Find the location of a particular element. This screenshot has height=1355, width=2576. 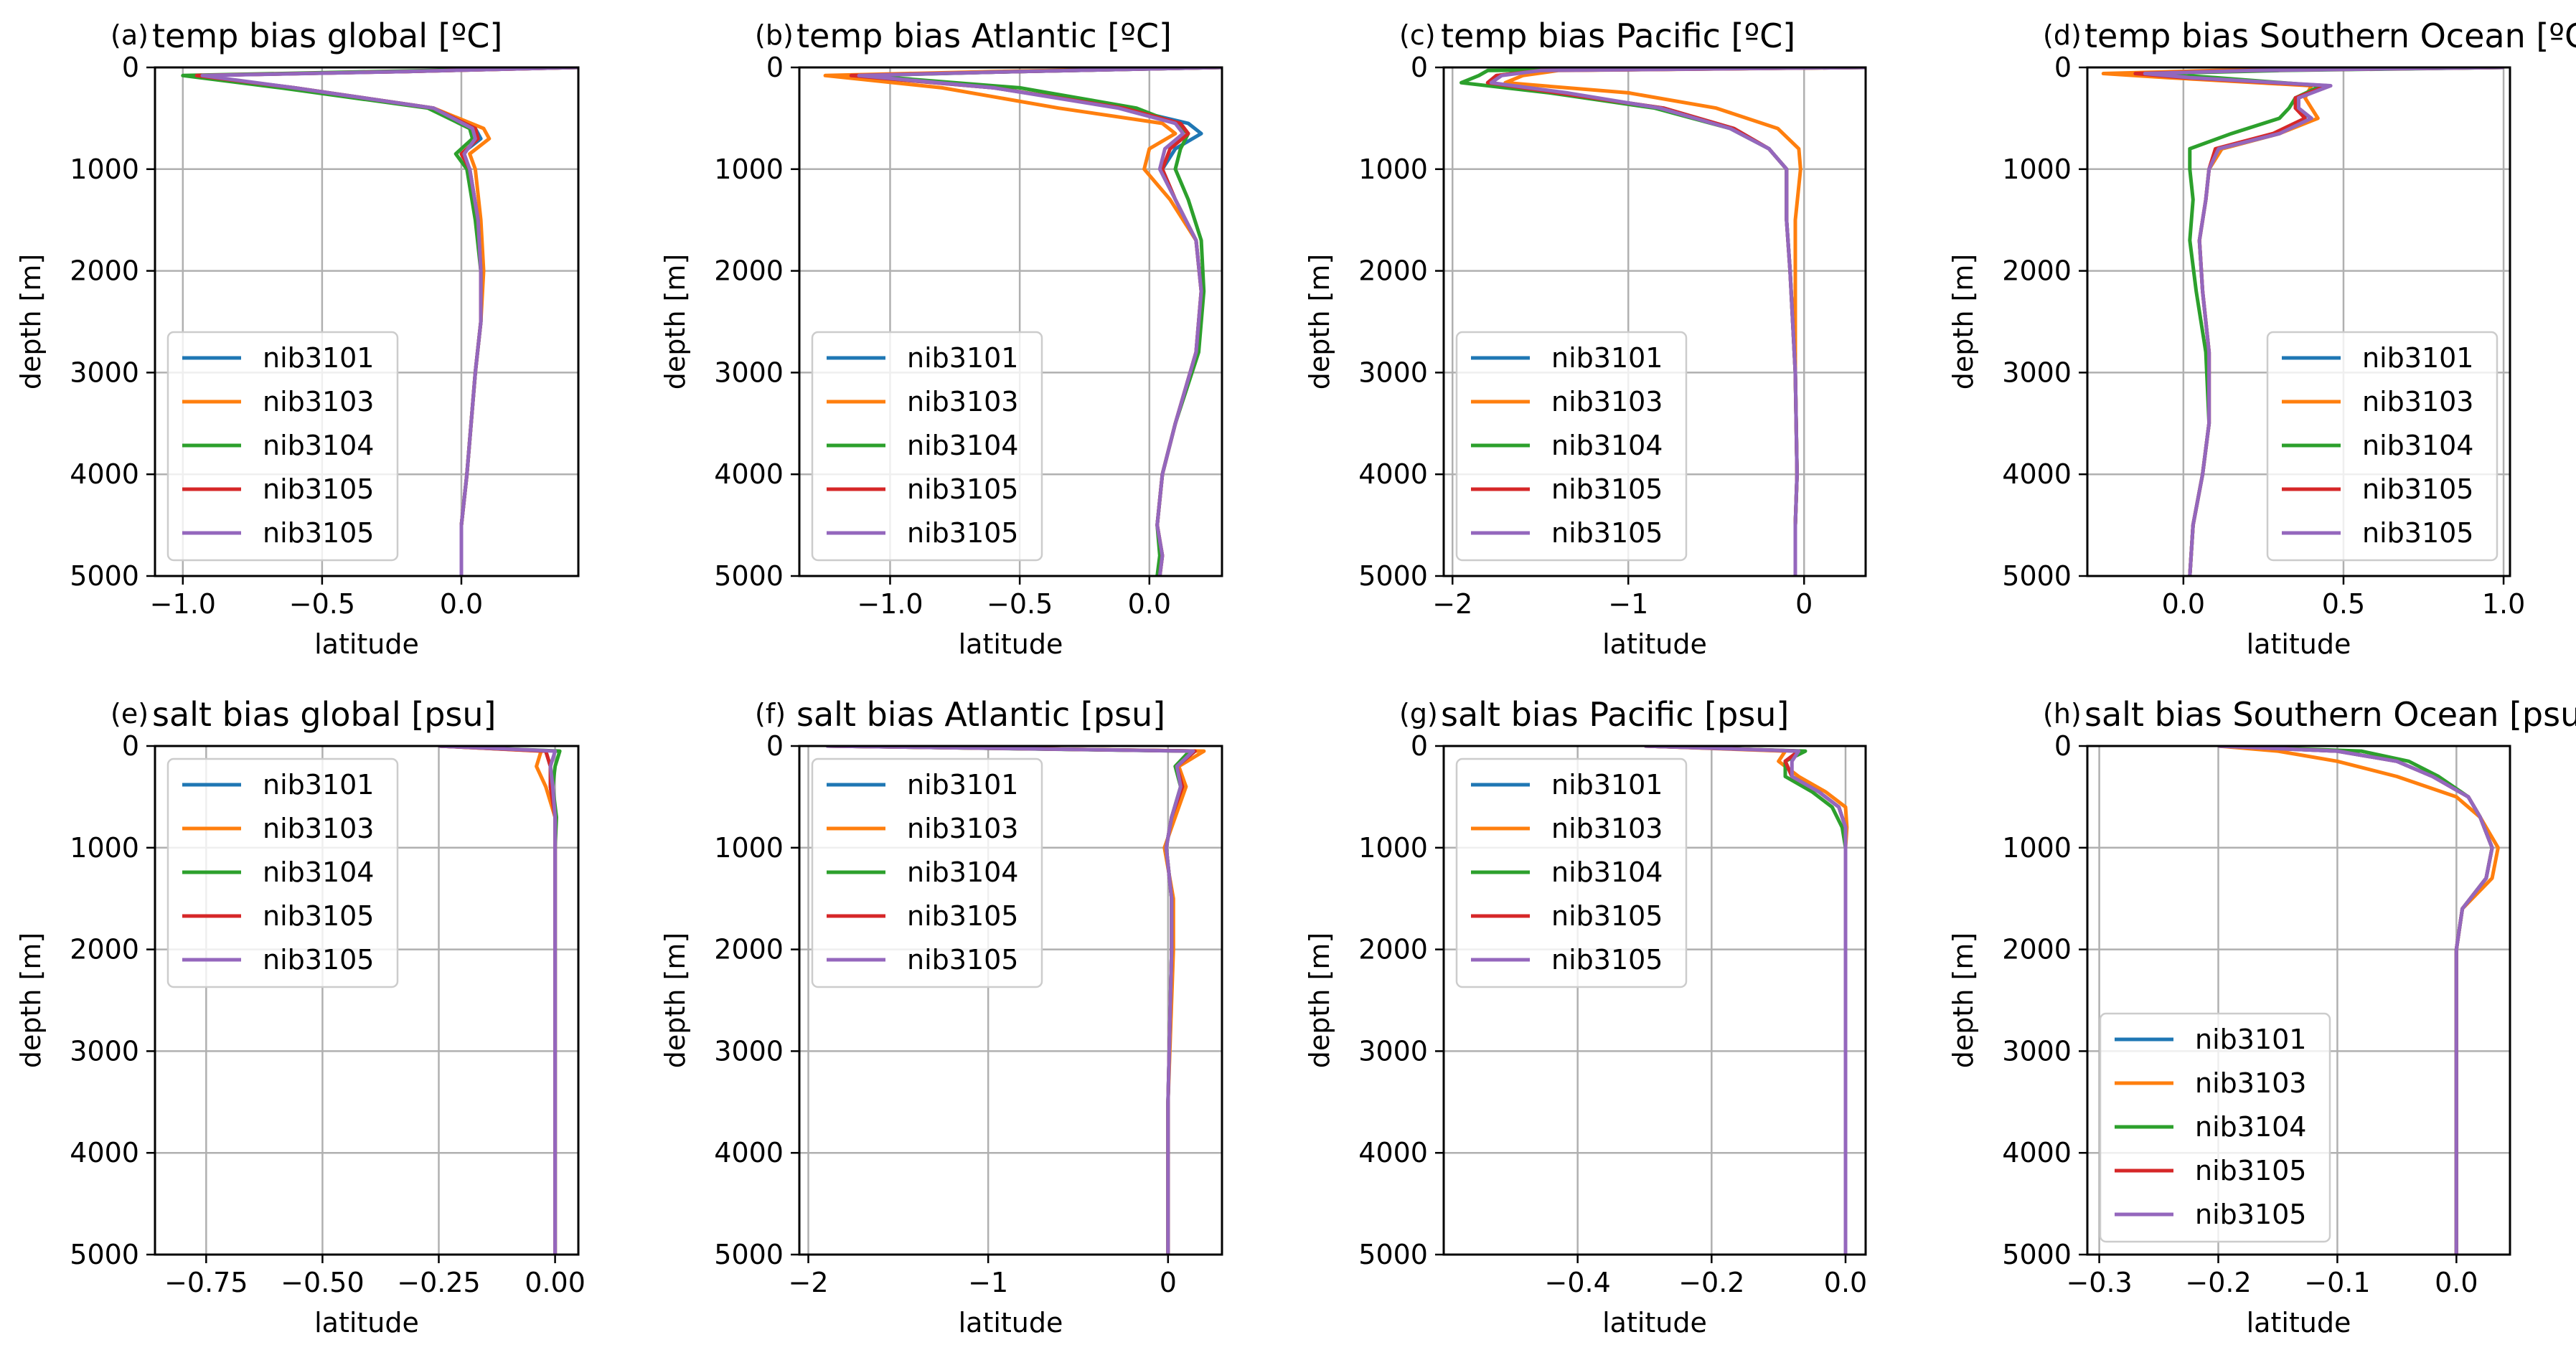

panel-title: temp bias Atlantic [ºC] is located at coordinates (984, 35).